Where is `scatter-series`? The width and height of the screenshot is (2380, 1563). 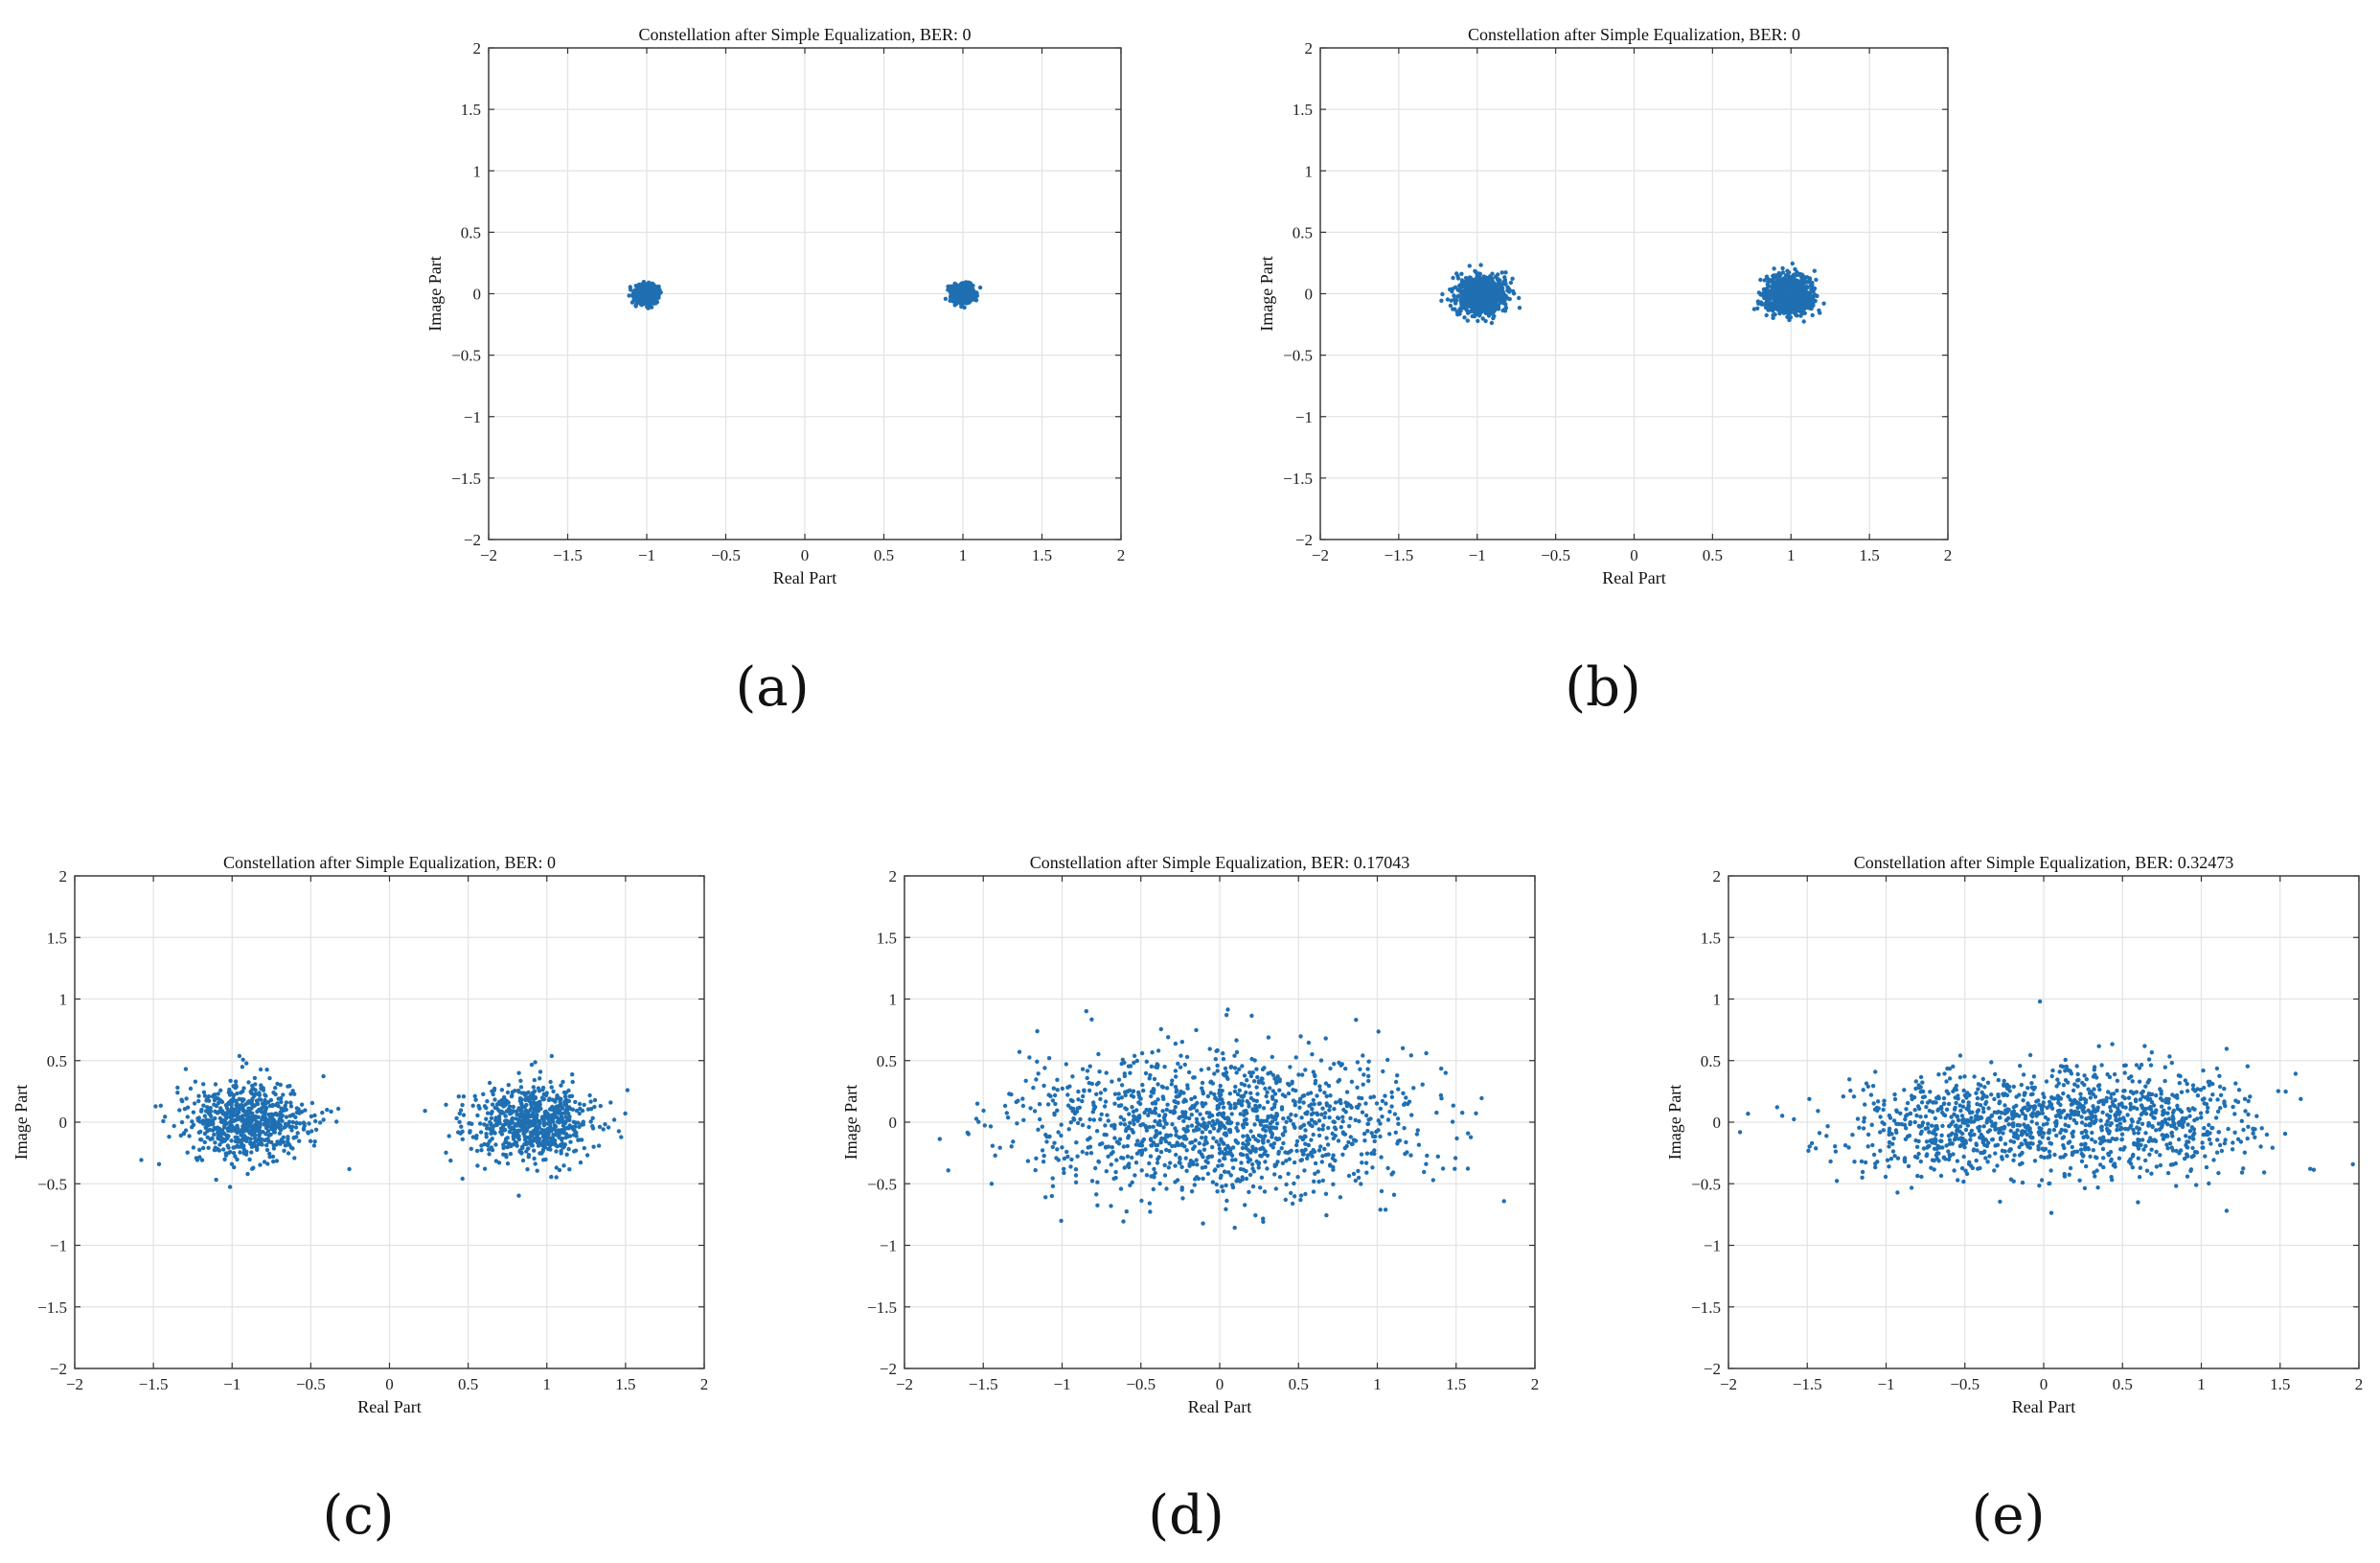
scatter-series is located at coordinates (384, 1126).